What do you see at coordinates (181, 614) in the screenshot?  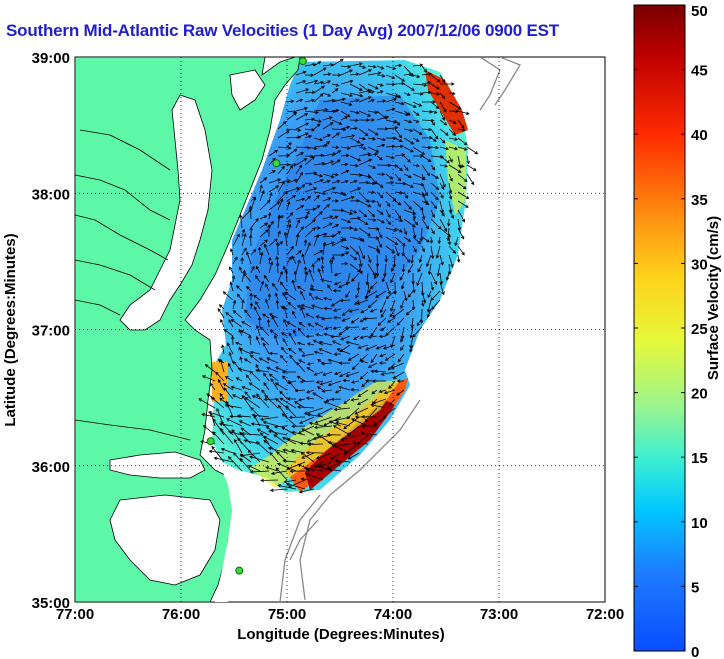 I see `x-tick-label: 76:00` at bounding box center [181, 614].